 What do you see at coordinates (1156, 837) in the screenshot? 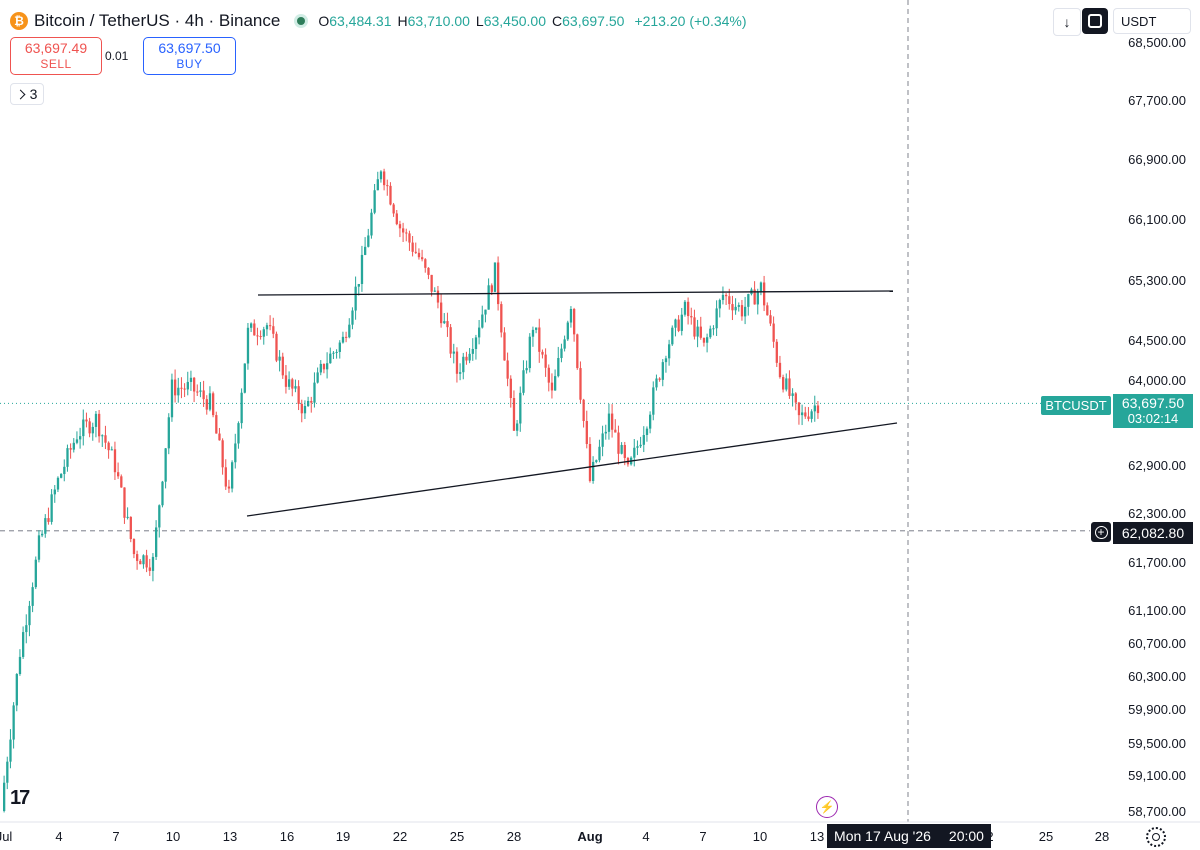
I see `settings-gear-icon` at bounding box center [1156, 837].